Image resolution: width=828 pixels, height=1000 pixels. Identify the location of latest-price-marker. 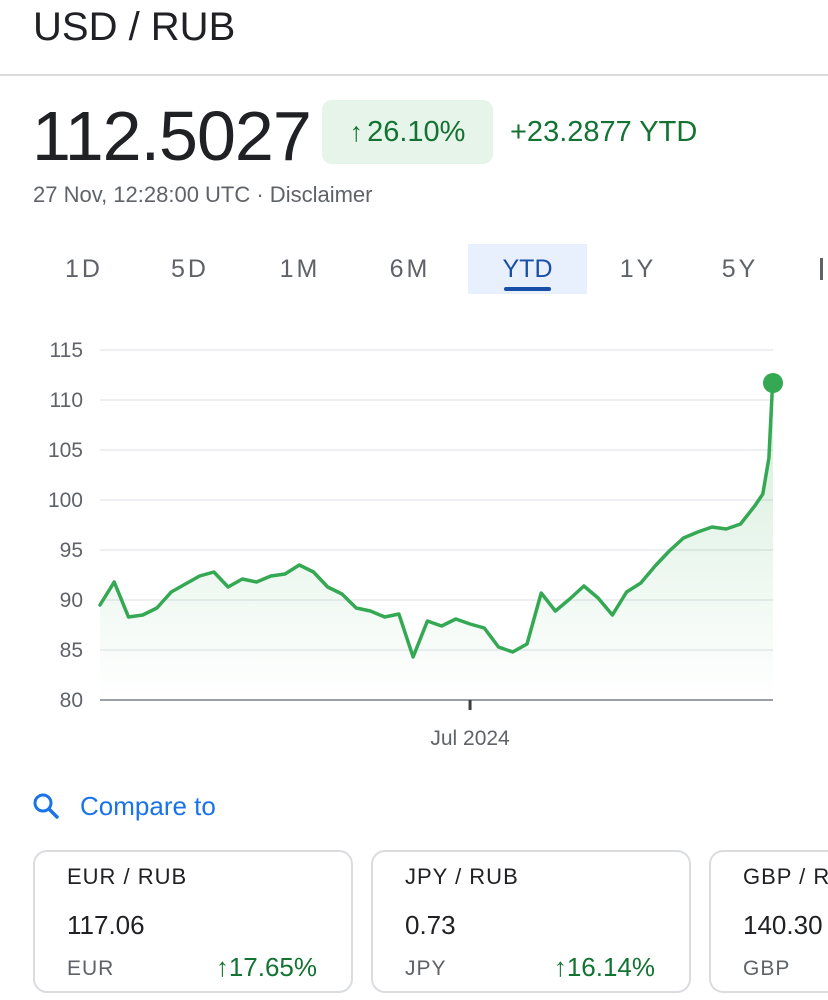
(773, 383).